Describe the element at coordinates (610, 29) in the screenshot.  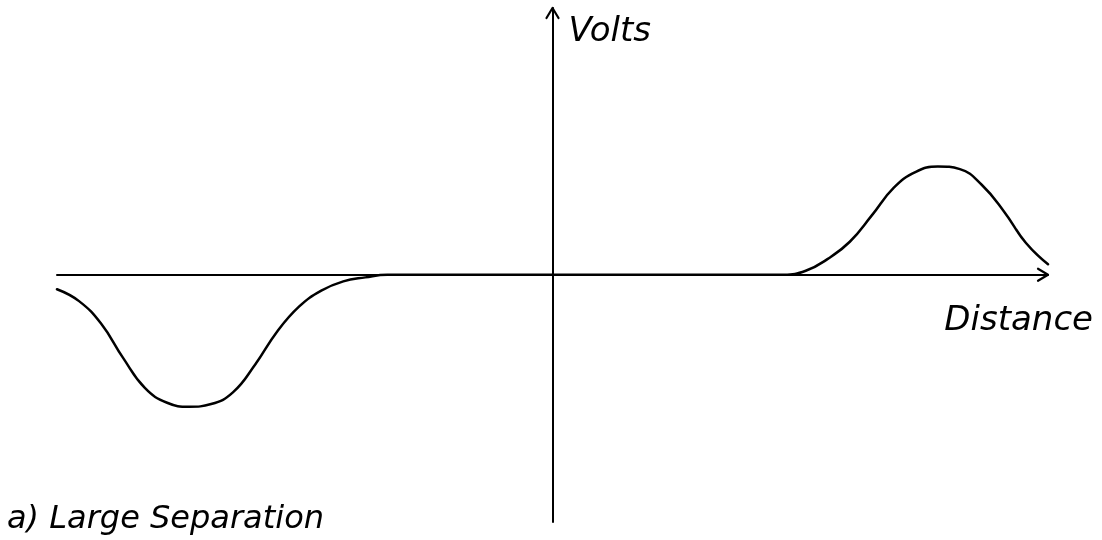
I see `y-axis-title: Volts` at that location.